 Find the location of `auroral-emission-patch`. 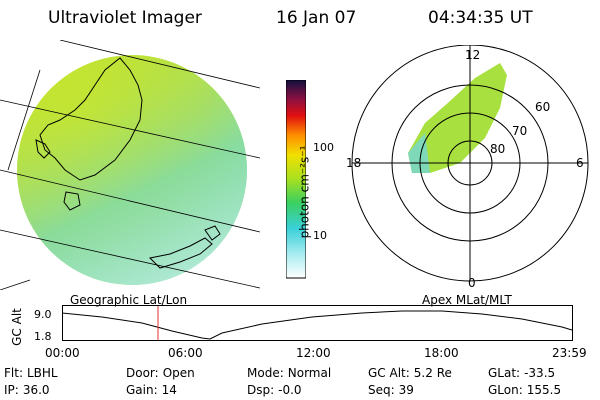

auroral-emission-patch is located at coordinates (457, 118).